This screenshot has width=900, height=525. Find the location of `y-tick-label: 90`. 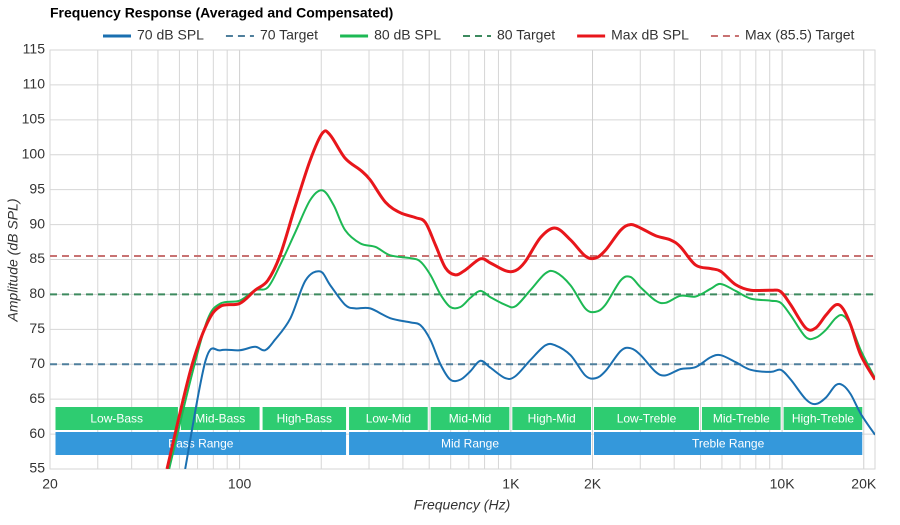

y-tick-label: 90 is located at coordinates (37, 223).